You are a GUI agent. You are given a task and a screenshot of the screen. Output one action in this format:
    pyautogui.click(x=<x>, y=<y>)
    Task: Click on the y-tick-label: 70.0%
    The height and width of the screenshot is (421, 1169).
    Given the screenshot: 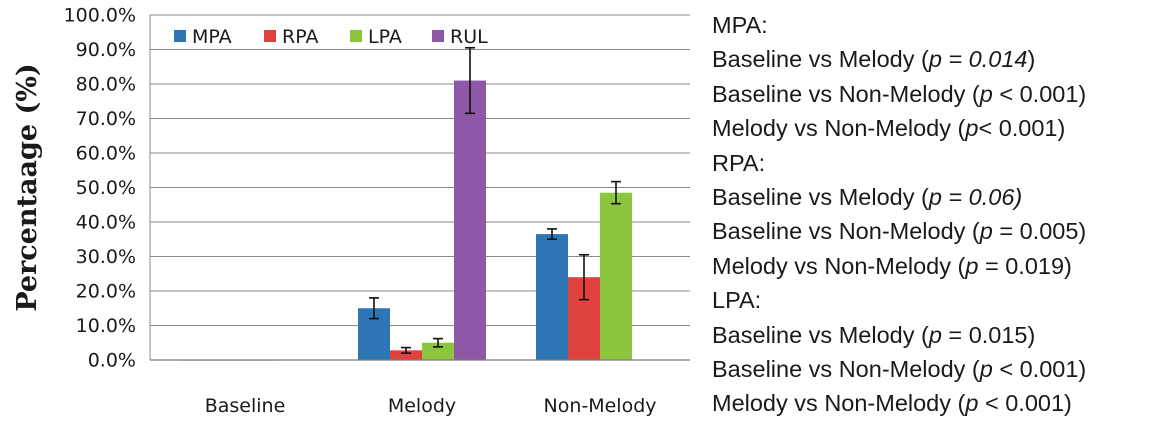 What is the action you would take?
    pyautogui.click(x=106, y=119)
    